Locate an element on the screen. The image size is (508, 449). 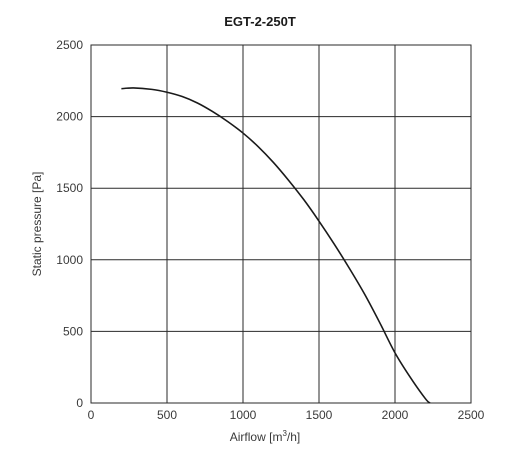
chart-title: EGT-2-250T is located at coordinates (260, 21).